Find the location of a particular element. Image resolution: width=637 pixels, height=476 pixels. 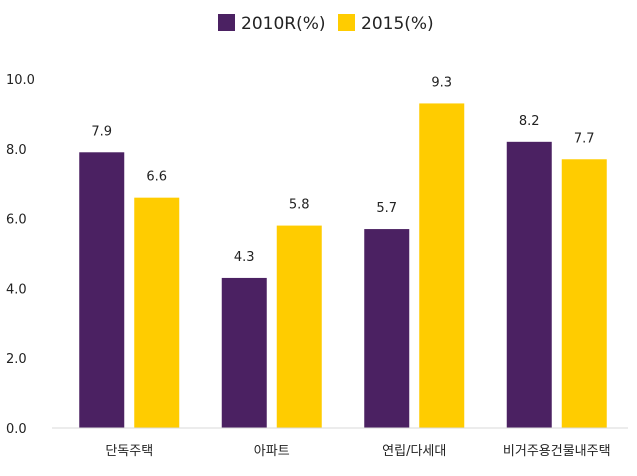

legend-swatch-2010r is located at coordinates (226, 22).